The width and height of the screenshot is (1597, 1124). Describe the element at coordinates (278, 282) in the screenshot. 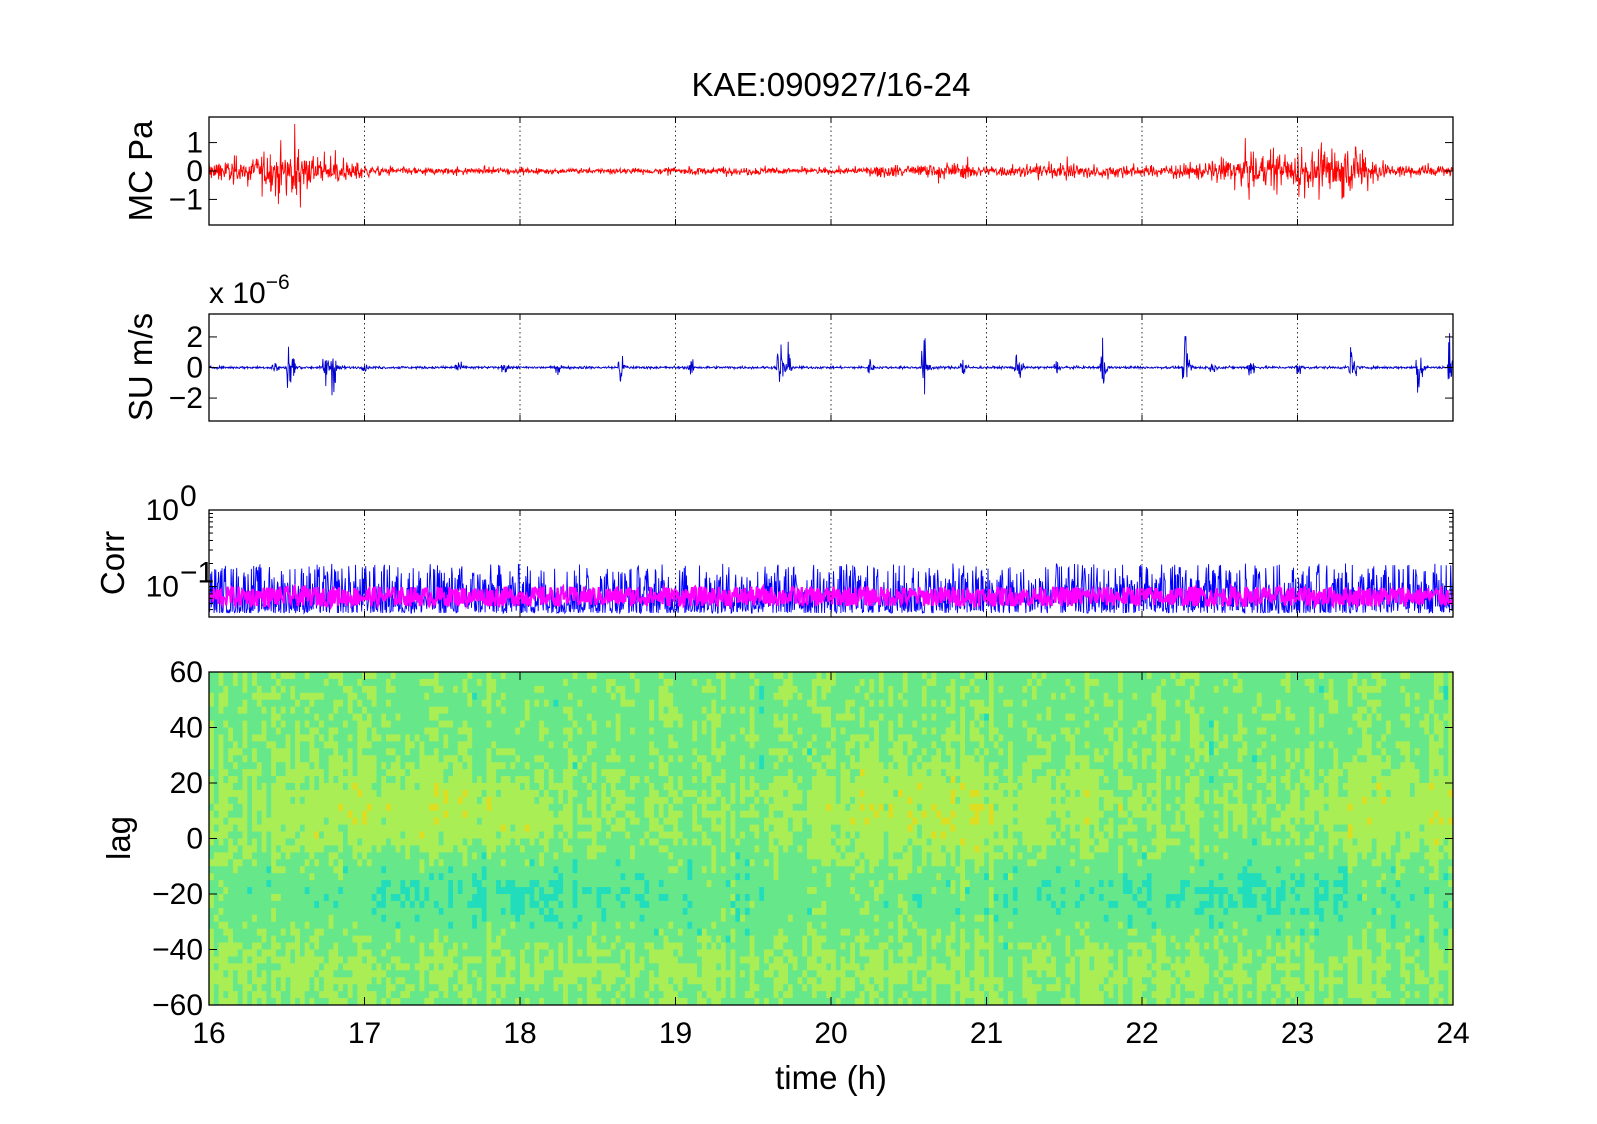

I see `su-velocity-scale-exponent: −6` at that location.